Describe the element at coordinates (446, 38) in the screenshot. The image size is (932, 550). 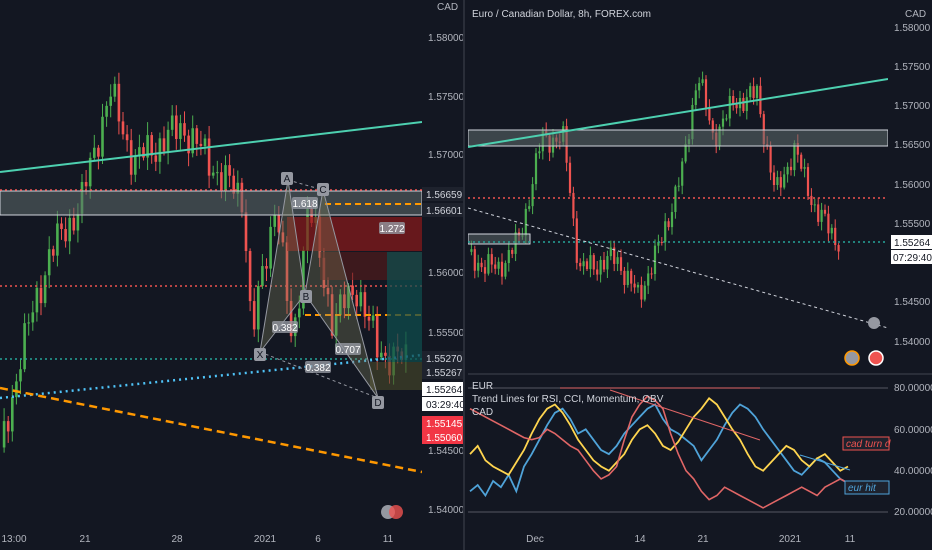
I see `left-y-tick: 1.58000` at that location.